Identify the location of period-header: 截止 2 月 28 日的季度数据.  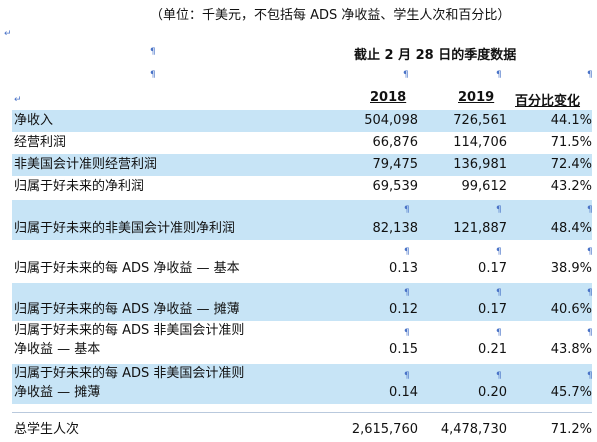
(435, 55).